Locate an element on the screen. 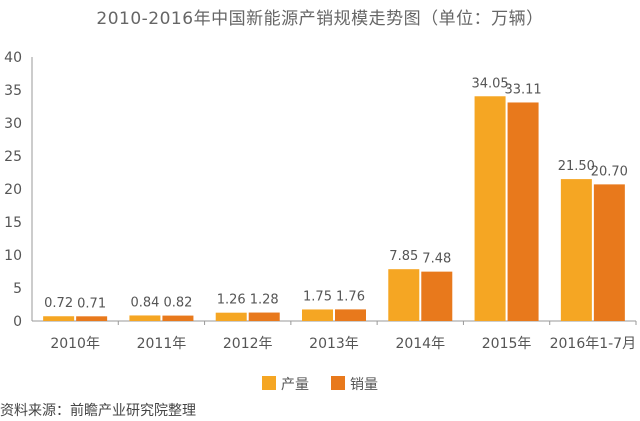 Image resolution: width=640 pixels, height=421 pixels. x-tick-label-1: 2011年 is located at coordinates (162, 344).